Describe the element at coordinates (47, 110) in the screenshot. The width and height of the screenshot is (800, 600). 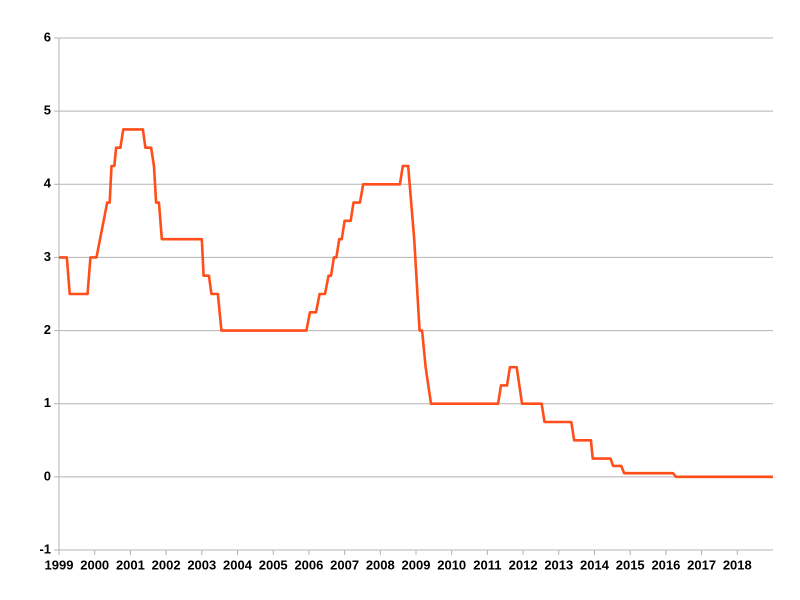
I see `y-tick-label: 5` at that location.